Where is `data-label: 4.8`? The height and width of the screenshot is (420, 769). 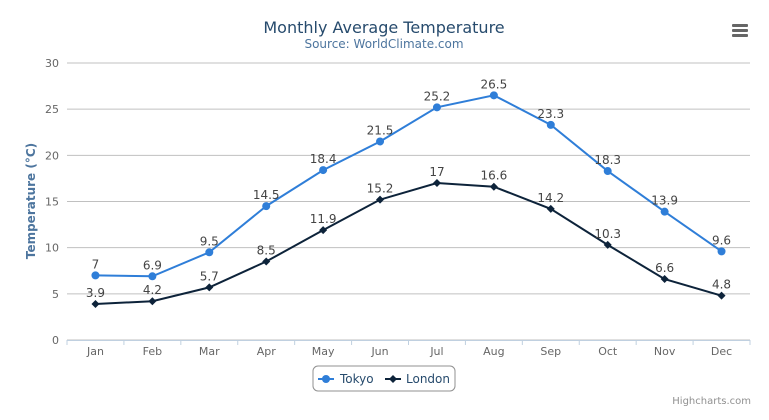
data-label: 4.8 is located at coordinates (721, 285).